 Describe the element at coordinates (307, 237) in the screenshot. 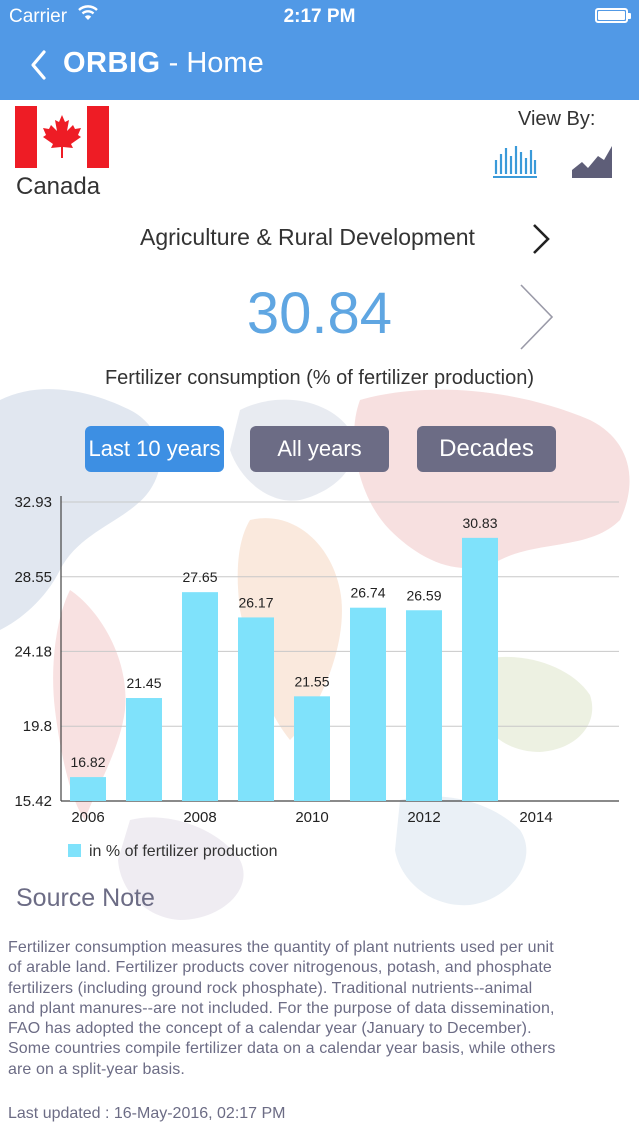

I see `category-label: Agriculture & Rural Development` at that location.